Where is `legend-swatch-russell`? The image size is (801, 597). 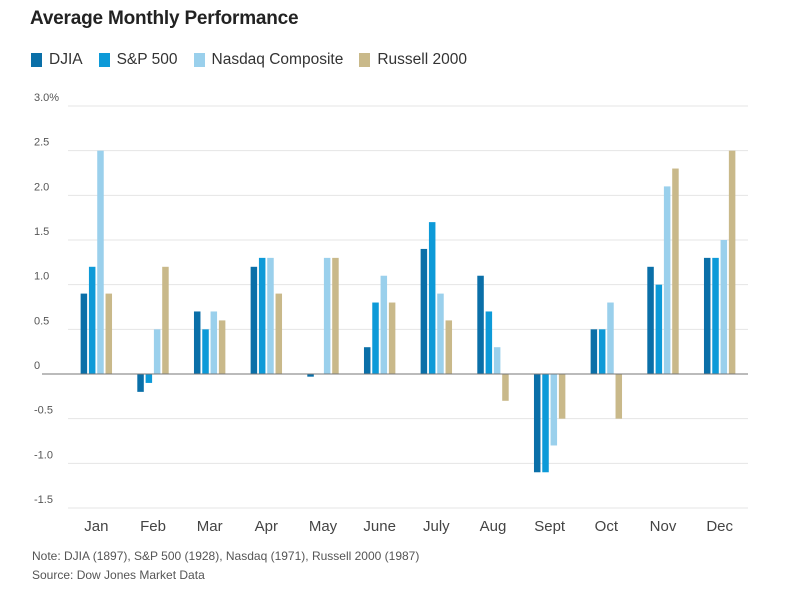 legend-swatch-russell is located at coordinates (365, 60).